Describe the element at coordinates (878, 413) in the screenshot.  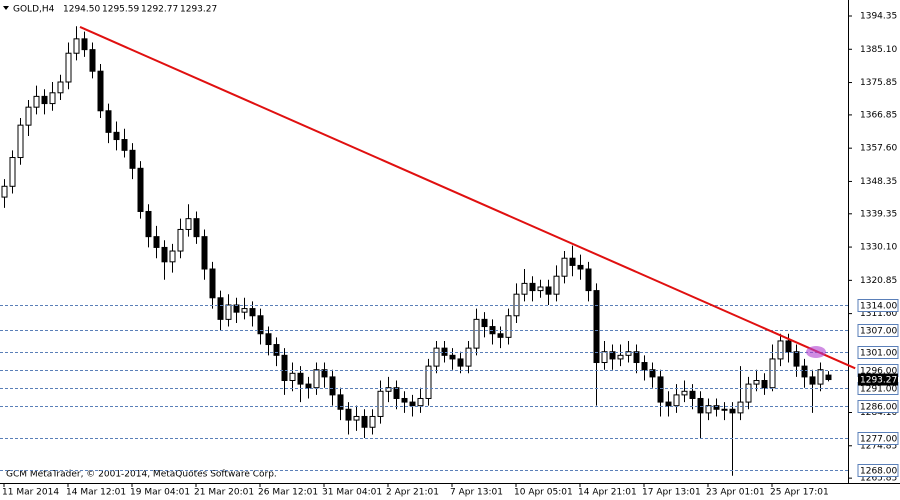
I see `y-tick-label: 1284.10` at that location.